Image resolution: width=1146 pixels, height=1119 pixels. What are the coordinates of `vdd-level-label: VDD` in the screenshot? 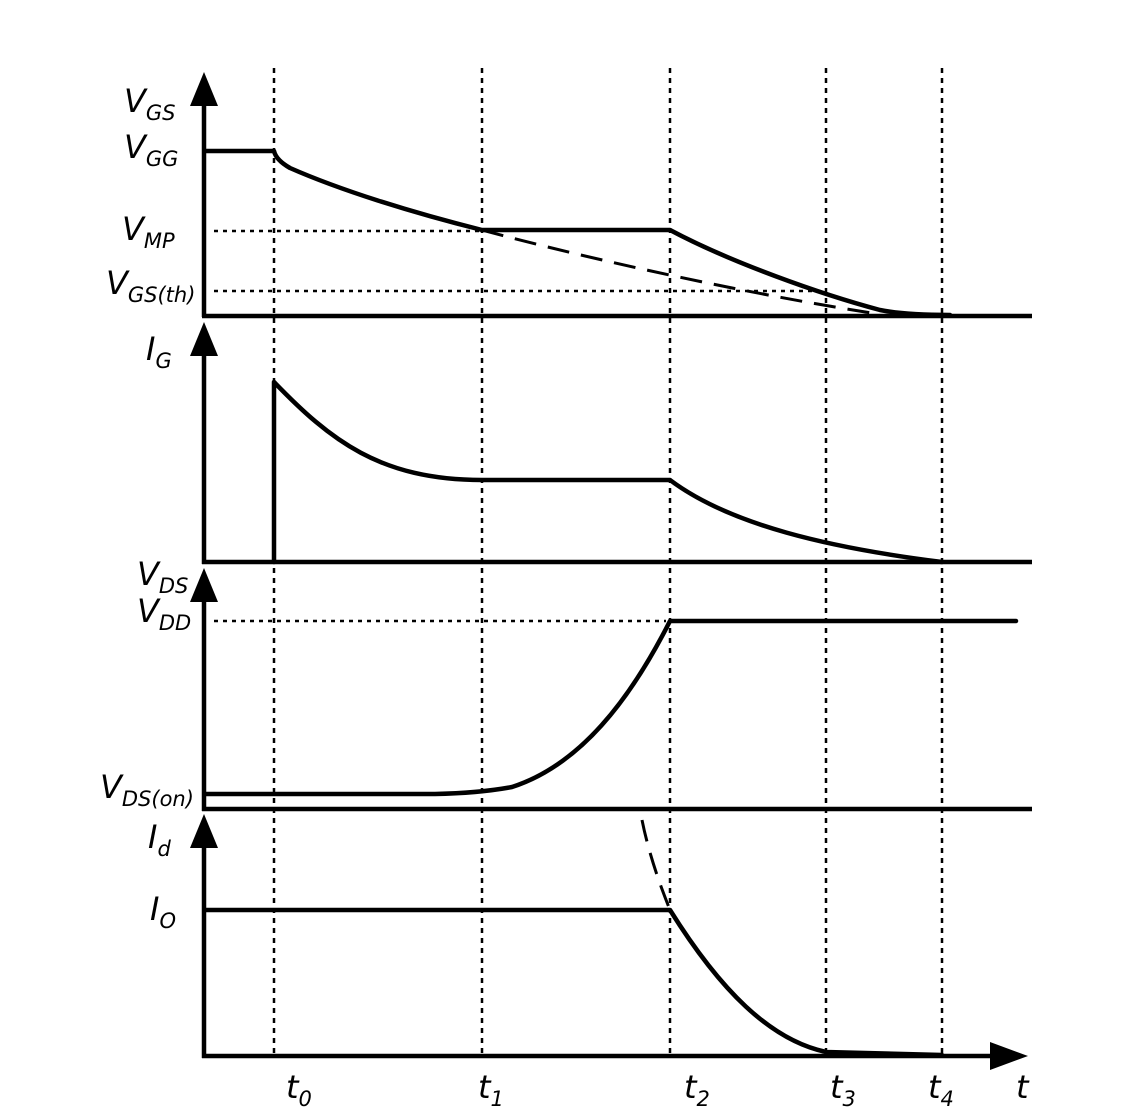 It's located at (164, 613).